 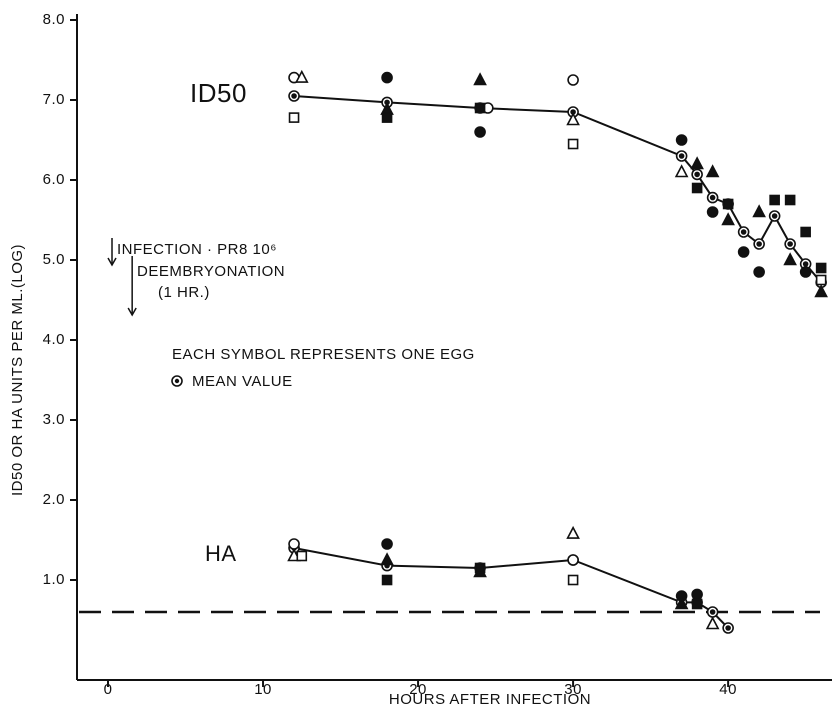 I want to click on y-tick-label: 2.0, so click(x=54, y=499).